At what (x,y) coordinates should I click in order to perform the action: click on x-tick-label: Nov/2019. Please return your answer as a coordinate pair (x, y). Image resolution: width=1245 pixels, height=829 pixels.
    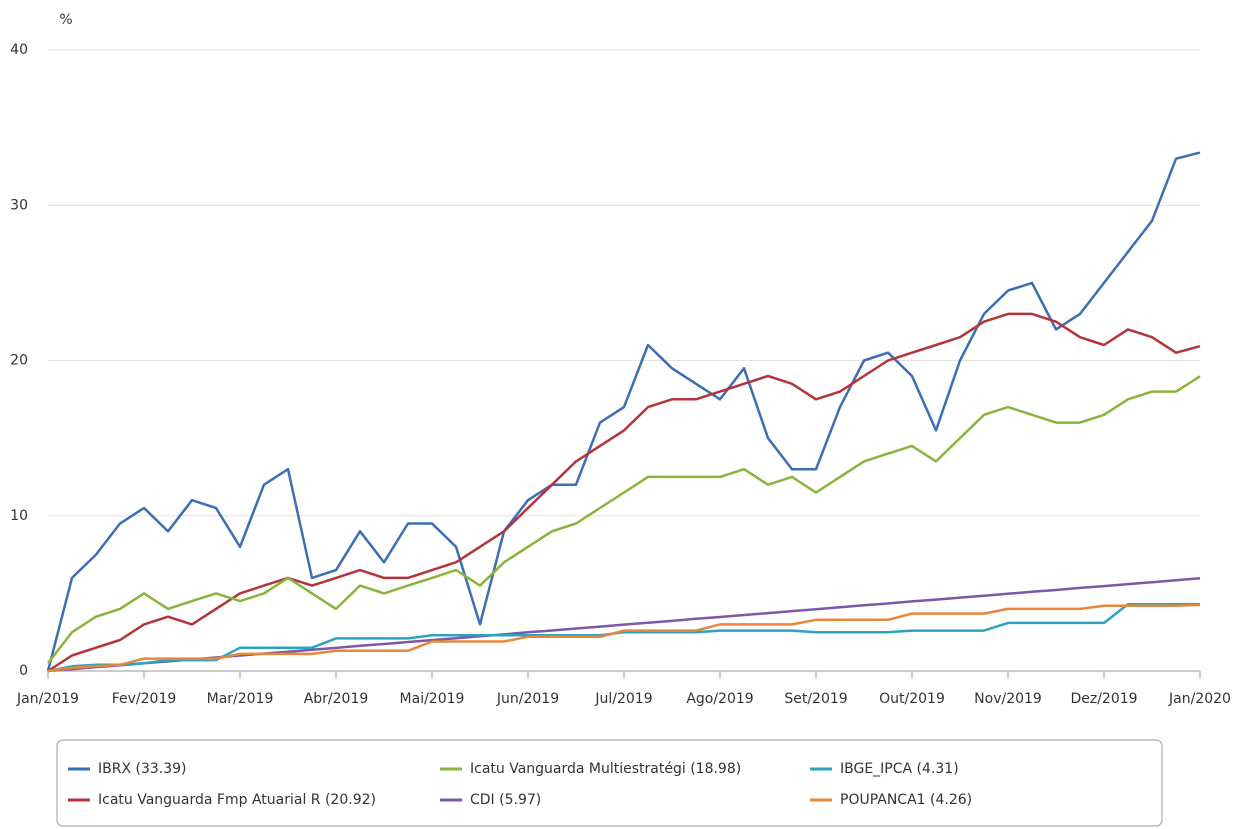
    Looking at the image, I should click on (1008, 699).